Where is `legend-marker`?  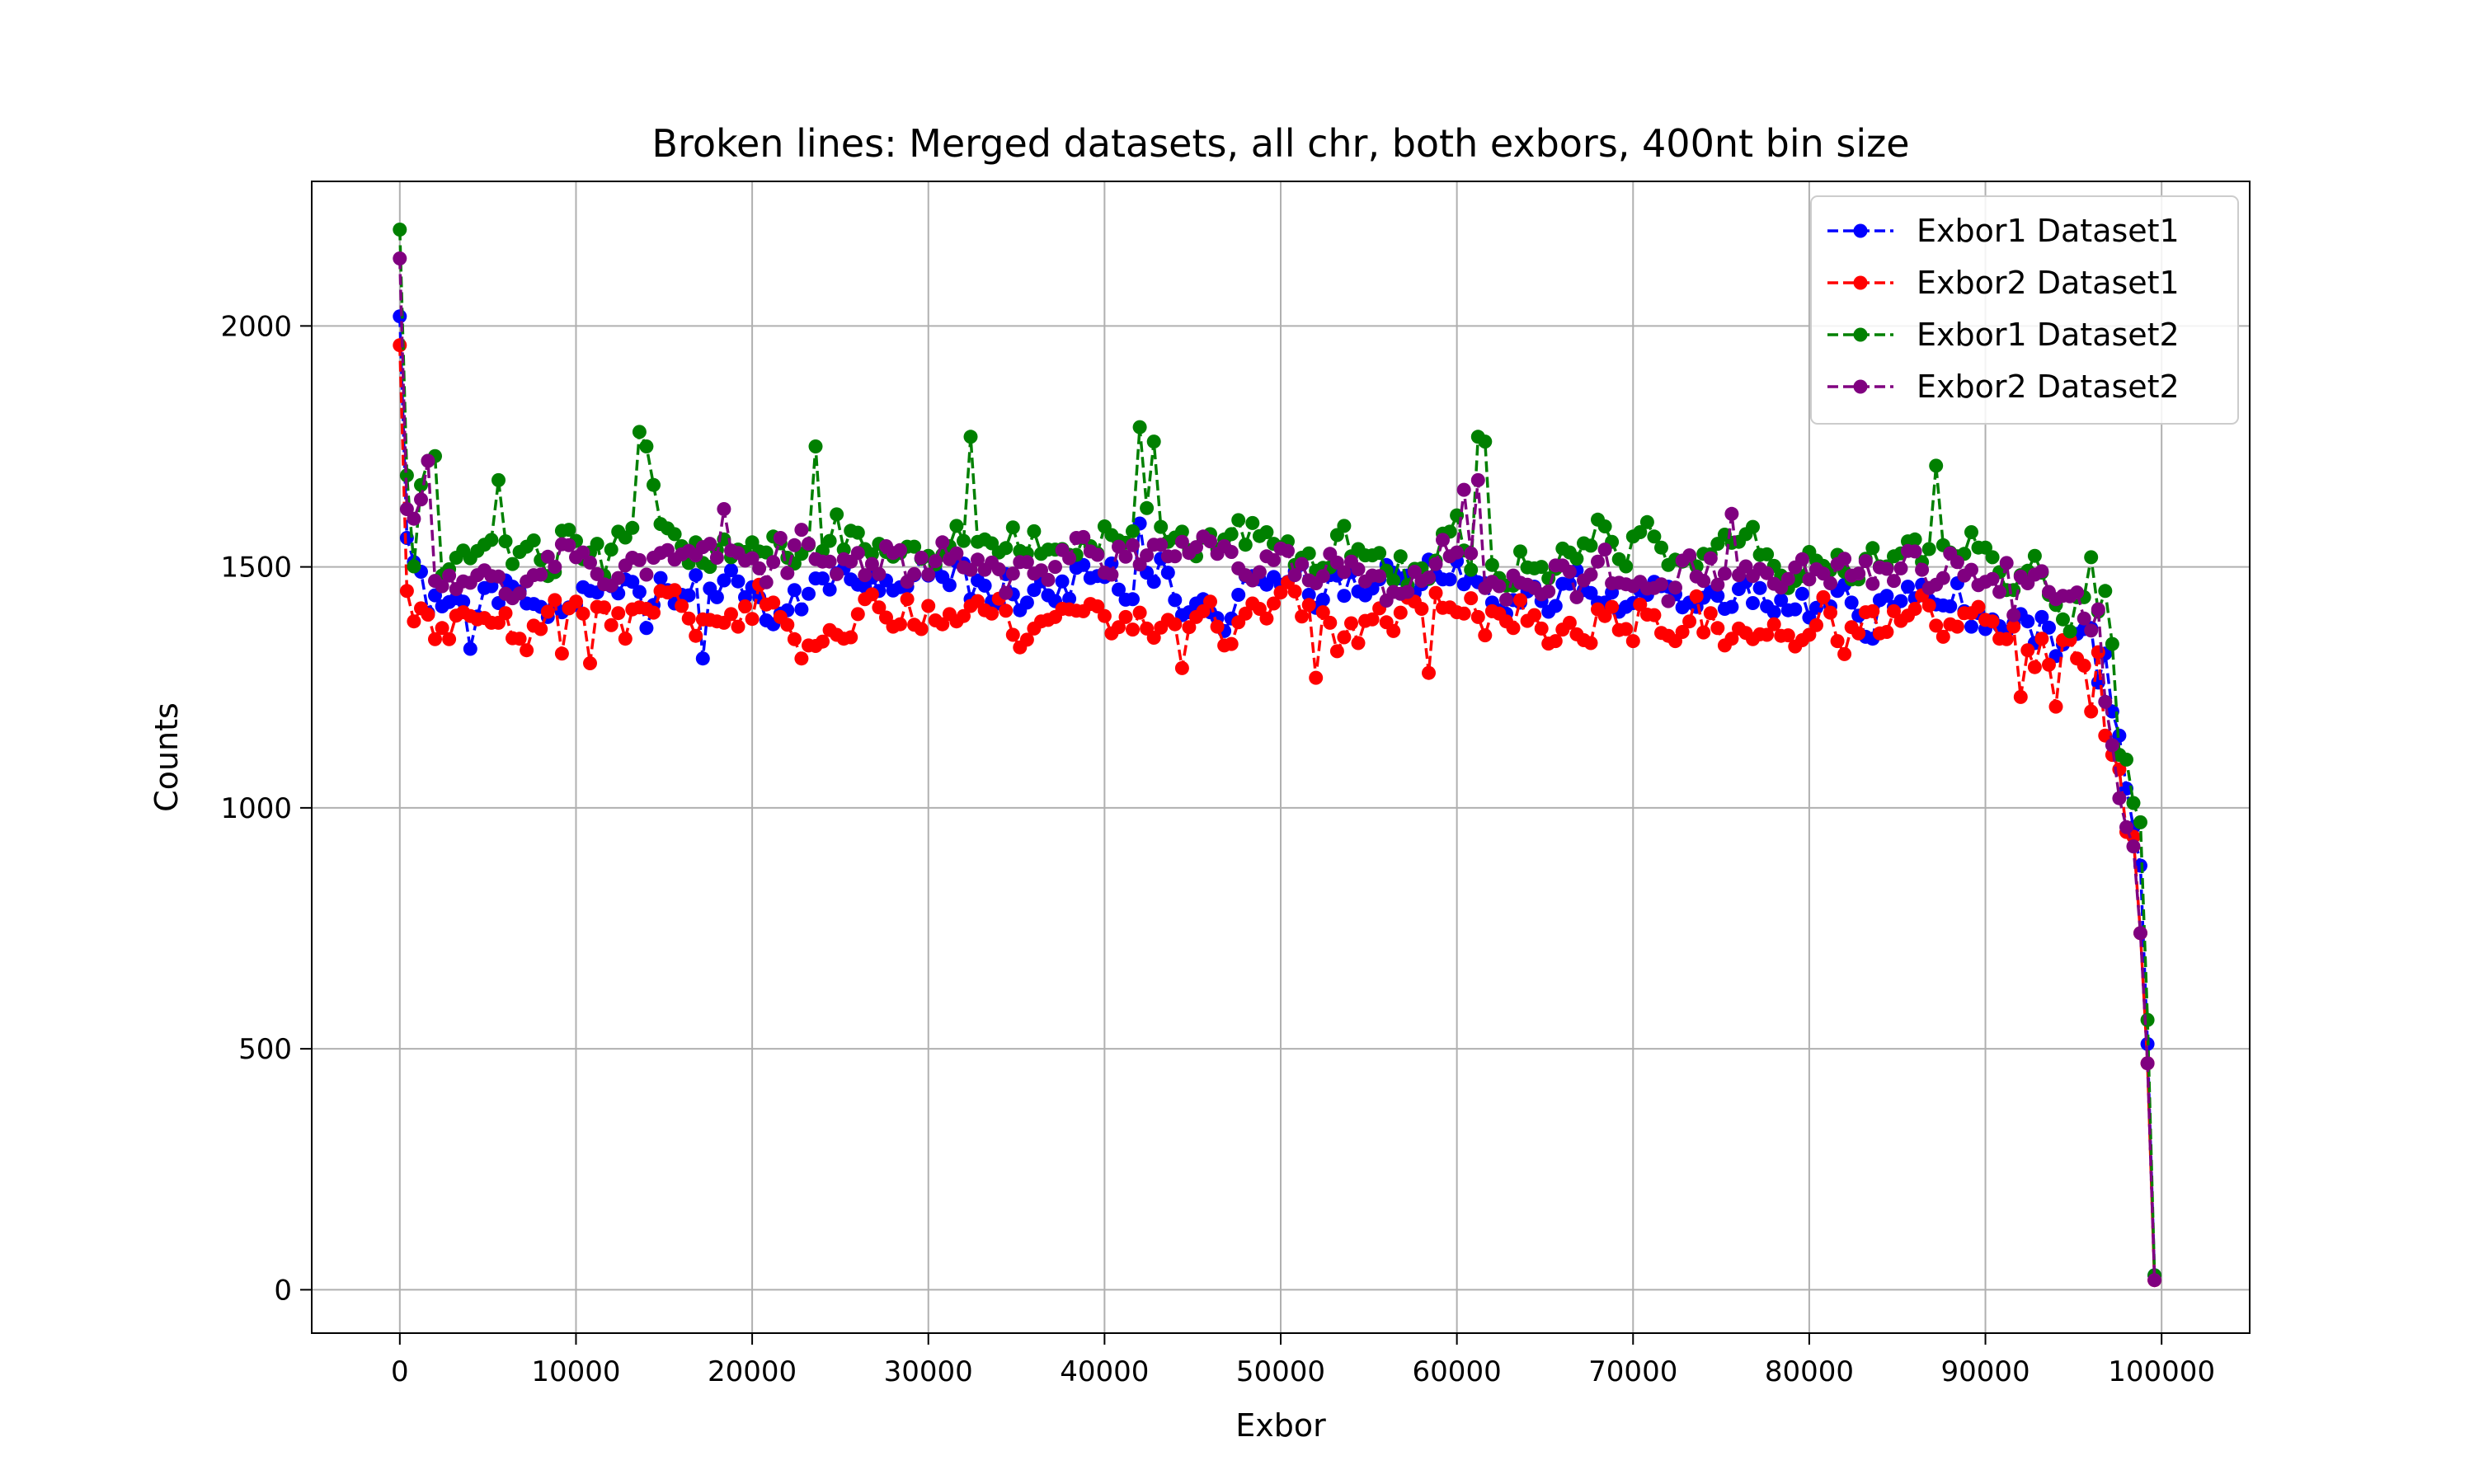
legend-marker is located at coordinates (1860, 386).